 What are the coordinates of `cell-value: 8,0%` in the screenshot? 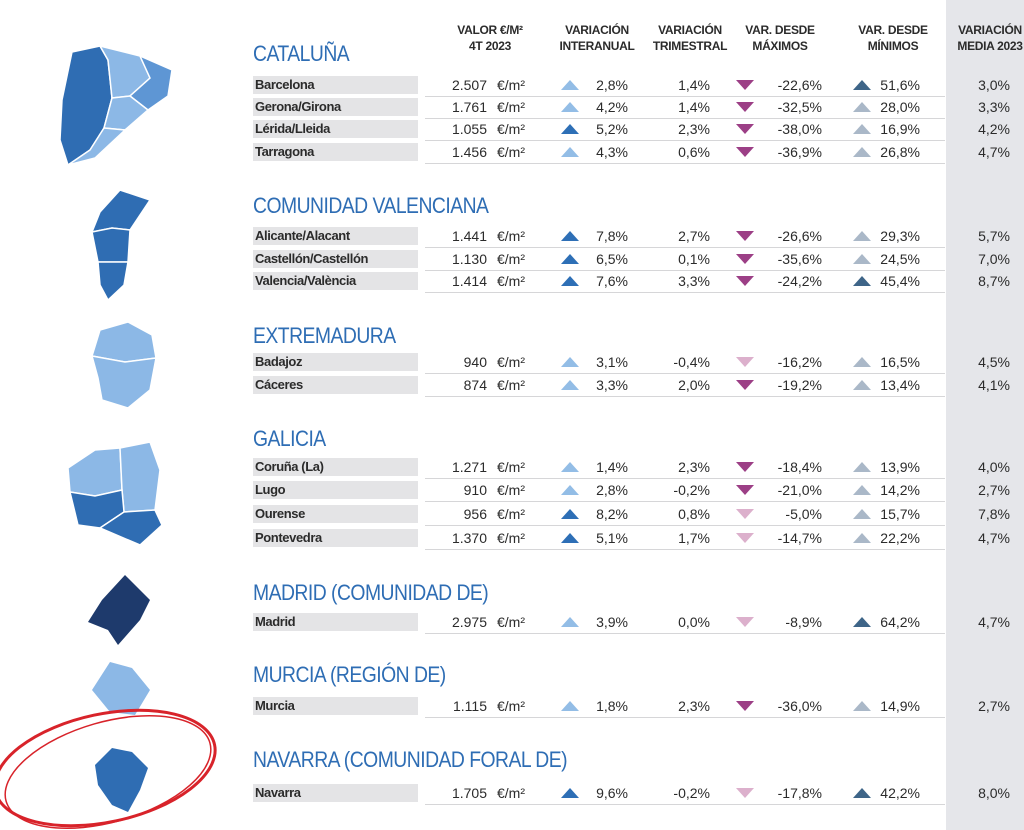 It's located at (994, 793).